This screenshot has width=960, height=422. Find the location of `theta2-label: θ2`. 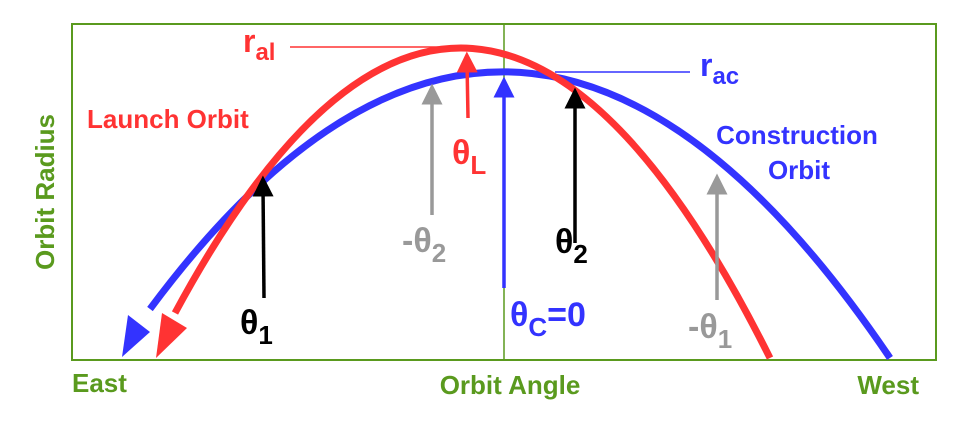

theta2-label: θ2 is located at coordinates (571, 246).